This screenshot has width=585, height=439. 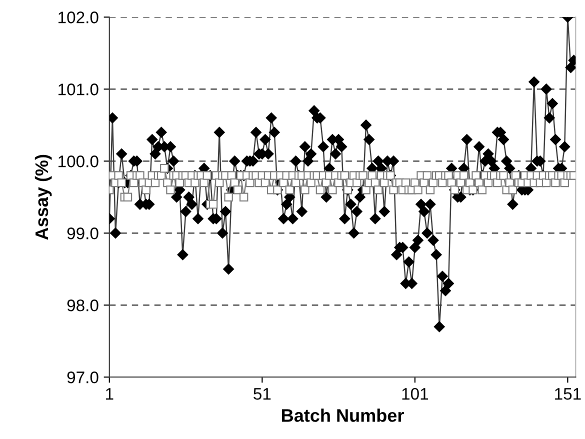 What do you see at coordinates (568, 394) in the screenshot?
I see `x-tick-label: 151` at bounding box center [568, 394].